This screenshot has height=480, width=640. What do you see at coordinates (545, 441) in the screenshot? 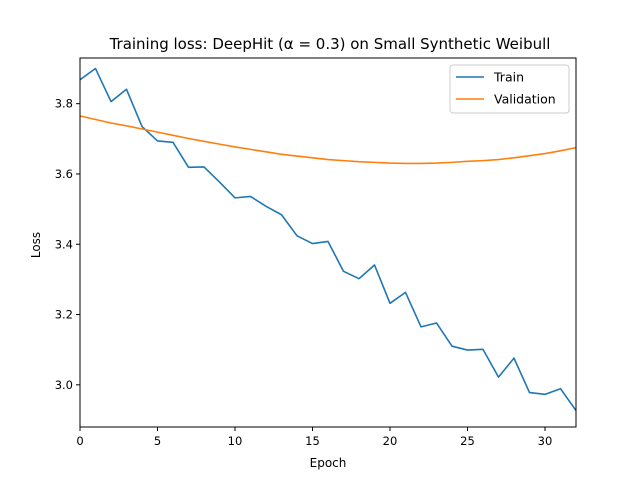
I see `x-tick-label: 30` at bounding box center [545, 441].